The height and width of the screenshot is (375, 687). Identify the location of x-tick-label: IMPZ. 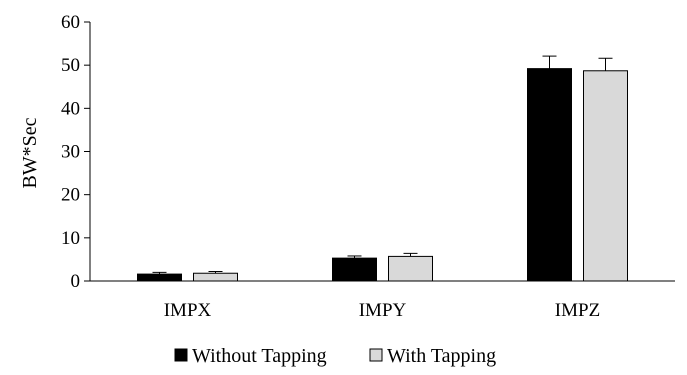
(577, 310).